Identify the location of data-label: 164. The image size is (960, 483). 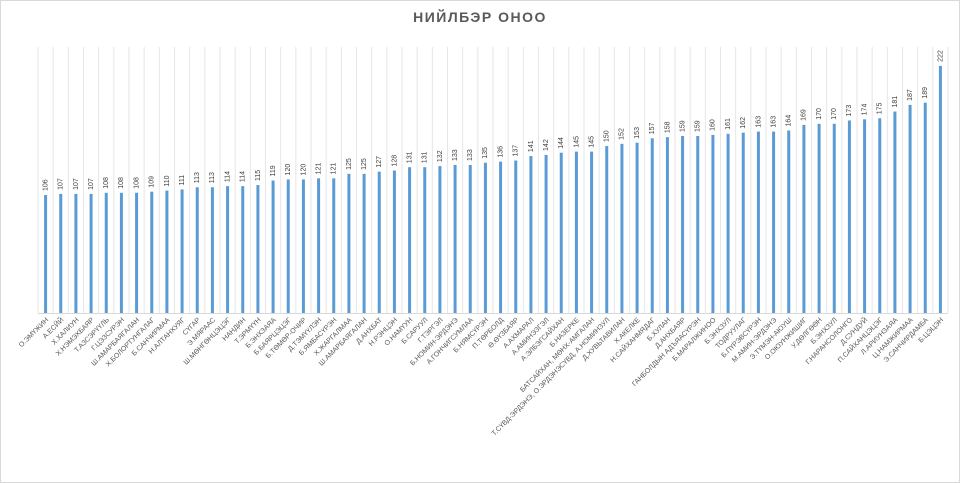
(789, 121).